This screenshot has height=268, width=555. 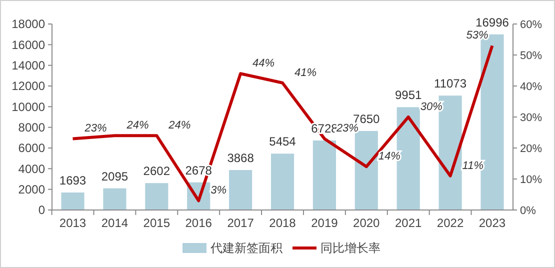 I want to click on y2-tick-label: 20%, so click(x=531, y=148).